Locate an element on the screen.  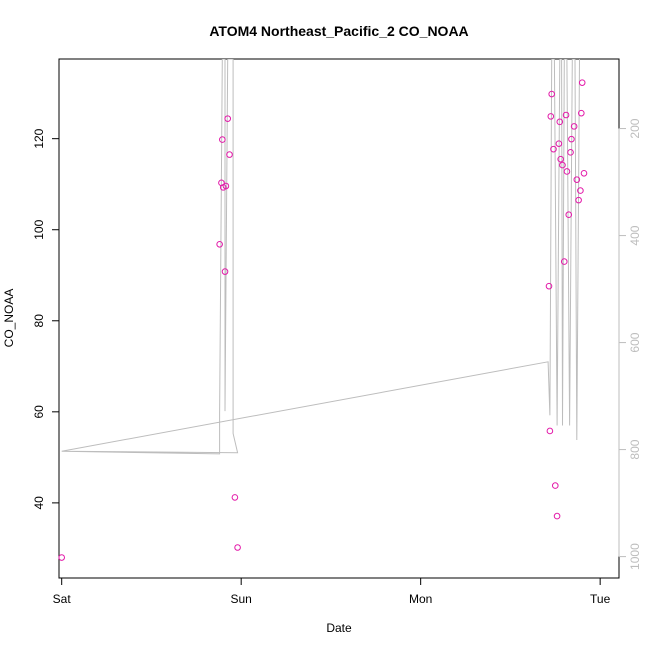
x-tick-label: Sat is located at coordinates (62, 599).